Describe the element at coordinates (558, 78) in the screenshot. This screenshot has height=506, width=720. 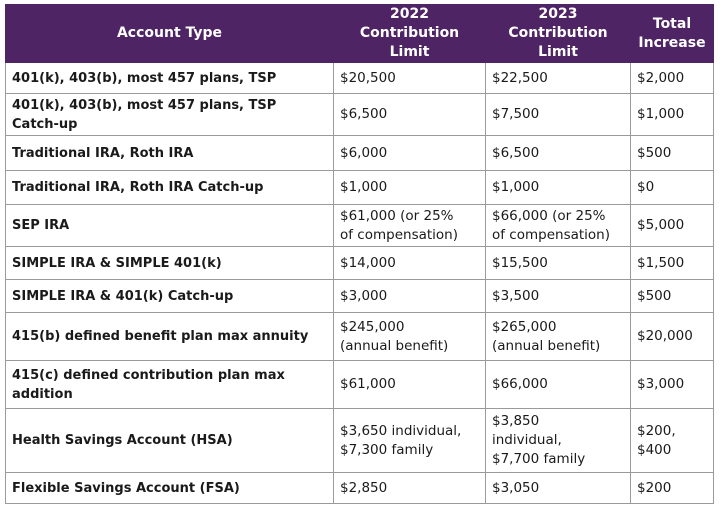
I see `value-cell: $22,500` at that location.